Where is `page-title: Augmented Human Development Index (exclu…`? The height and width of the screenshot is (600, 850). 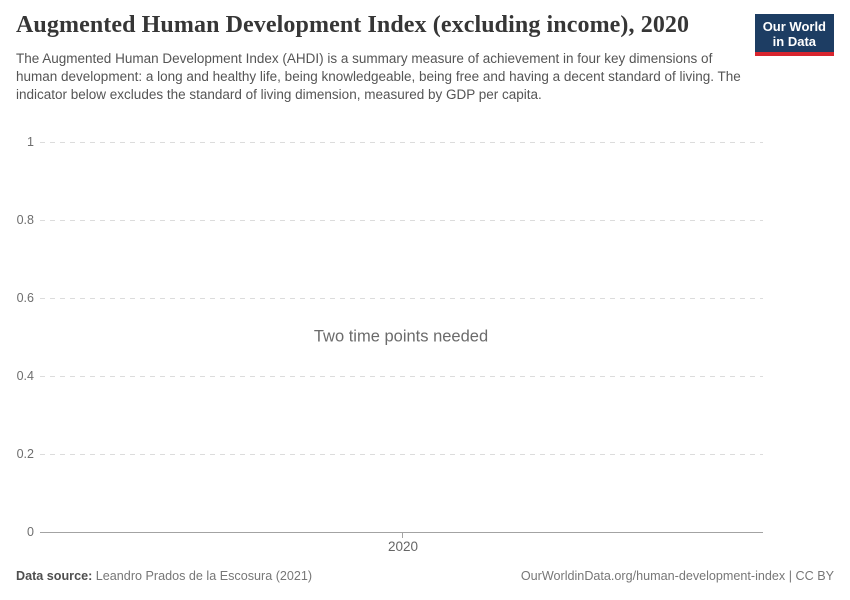
page-title: Augmented Human Development Index (exclu… is located at coordinates (353, 25).